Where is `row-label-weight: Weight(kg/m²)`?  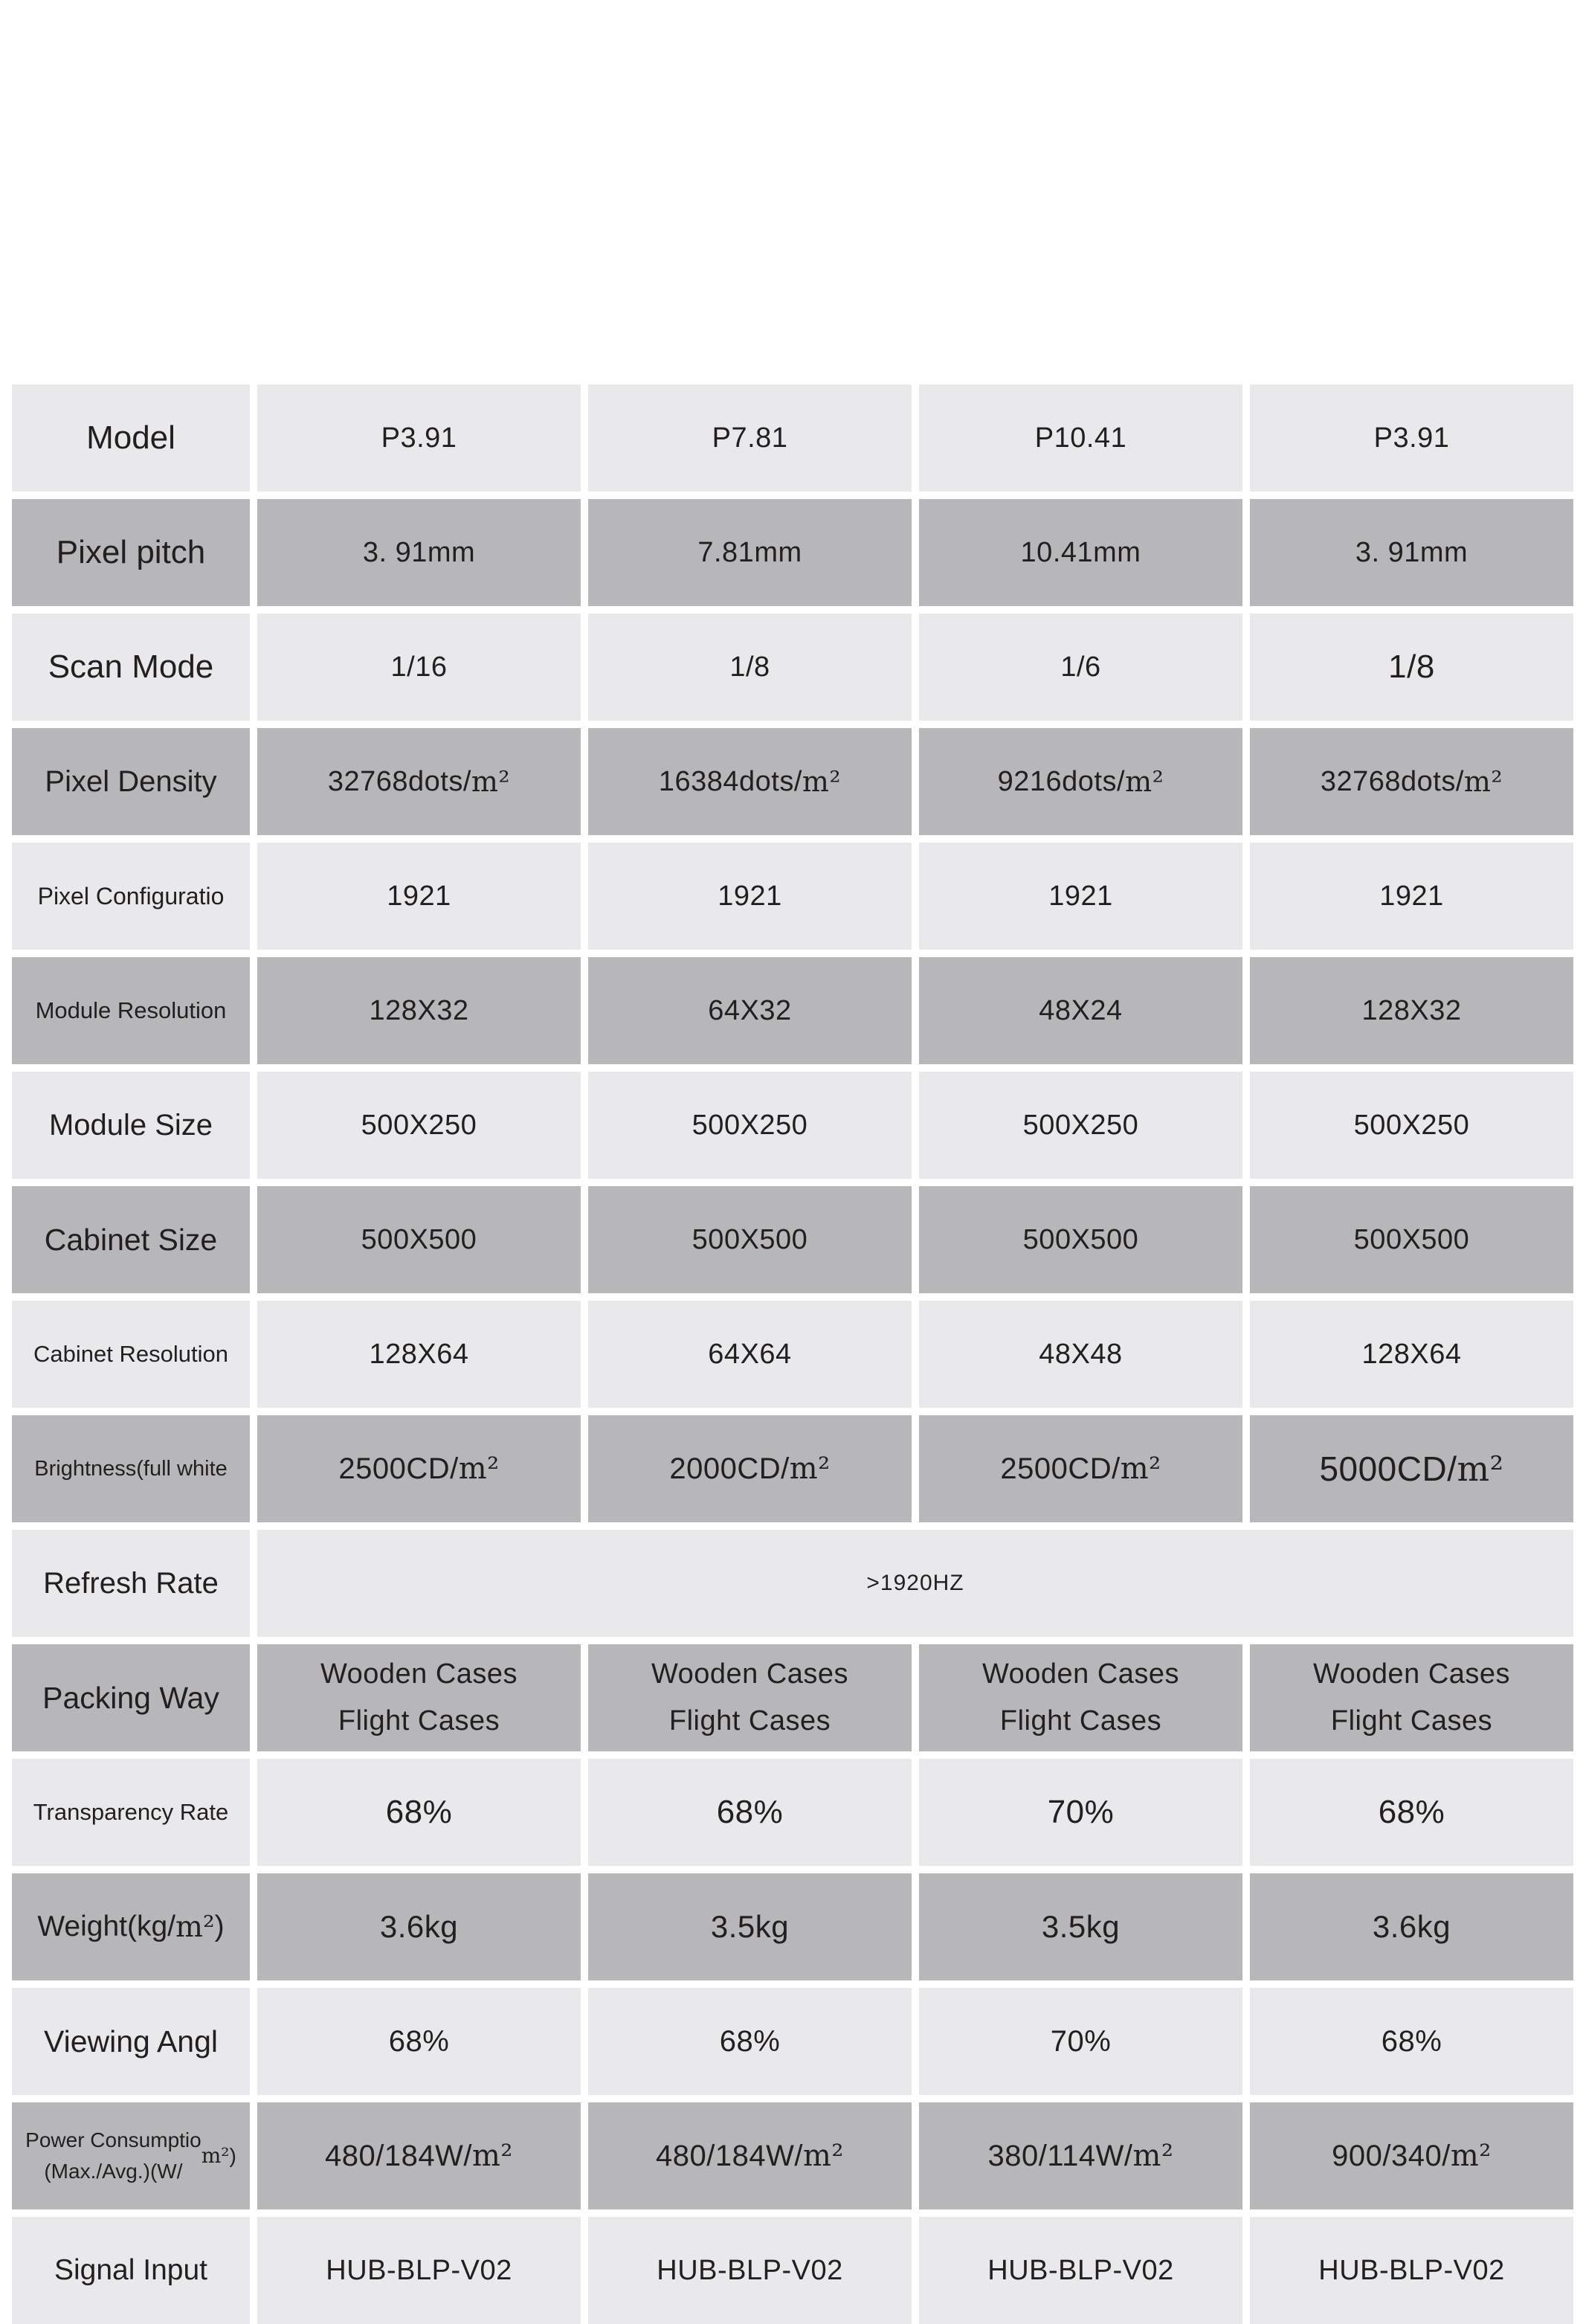 row-label-weight: Weight(kg/m²) is located at coordinates (131, 1927).